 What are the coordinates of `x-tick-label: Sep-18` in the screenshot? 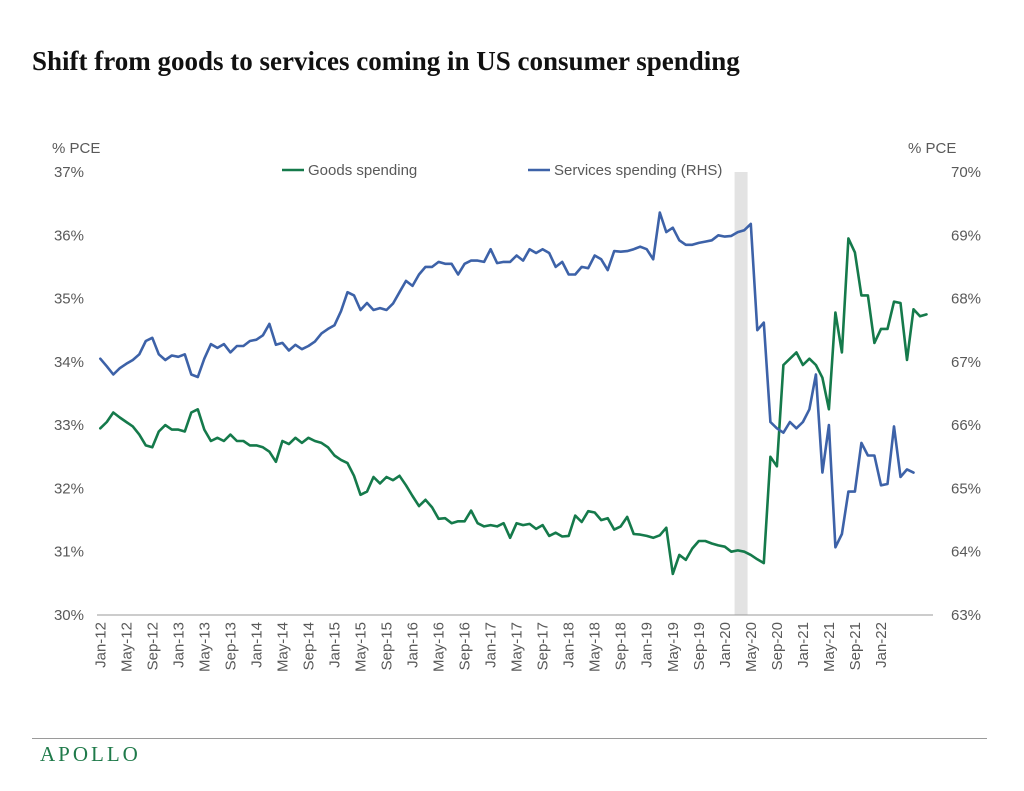 It's located at (621, 646).